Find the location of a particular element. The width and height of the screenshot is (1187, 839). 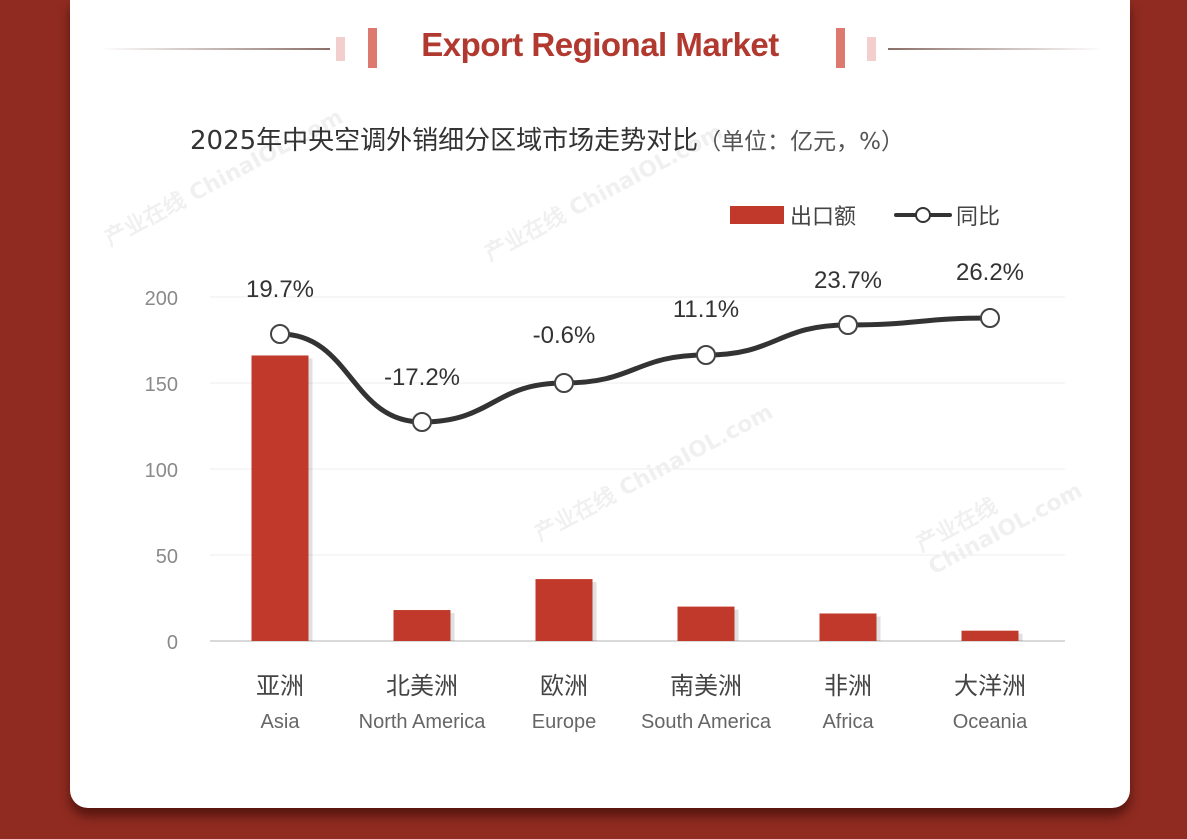

yoy-data-label: 23.7% is located at coordinates (848, 280).